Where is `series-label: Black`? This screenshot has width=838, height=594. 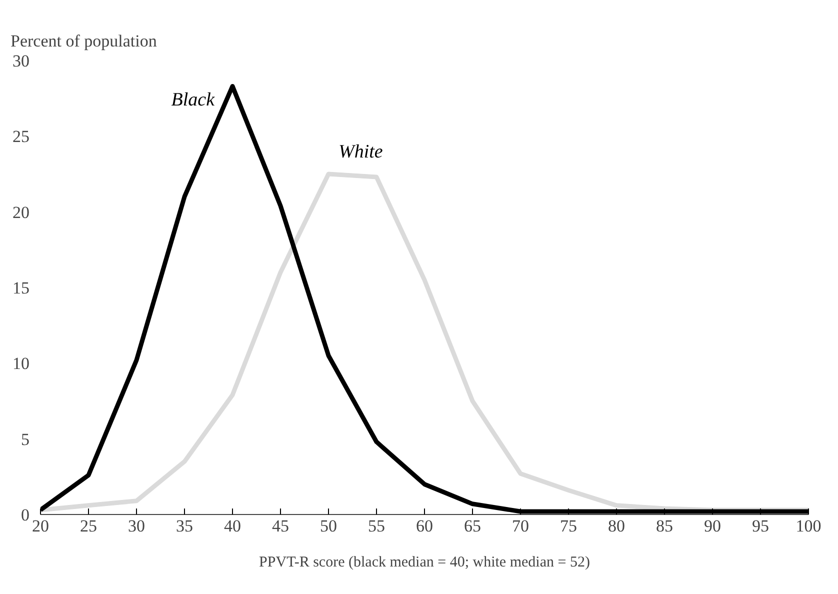 series-label: Black is located at coordinates (193, 100).